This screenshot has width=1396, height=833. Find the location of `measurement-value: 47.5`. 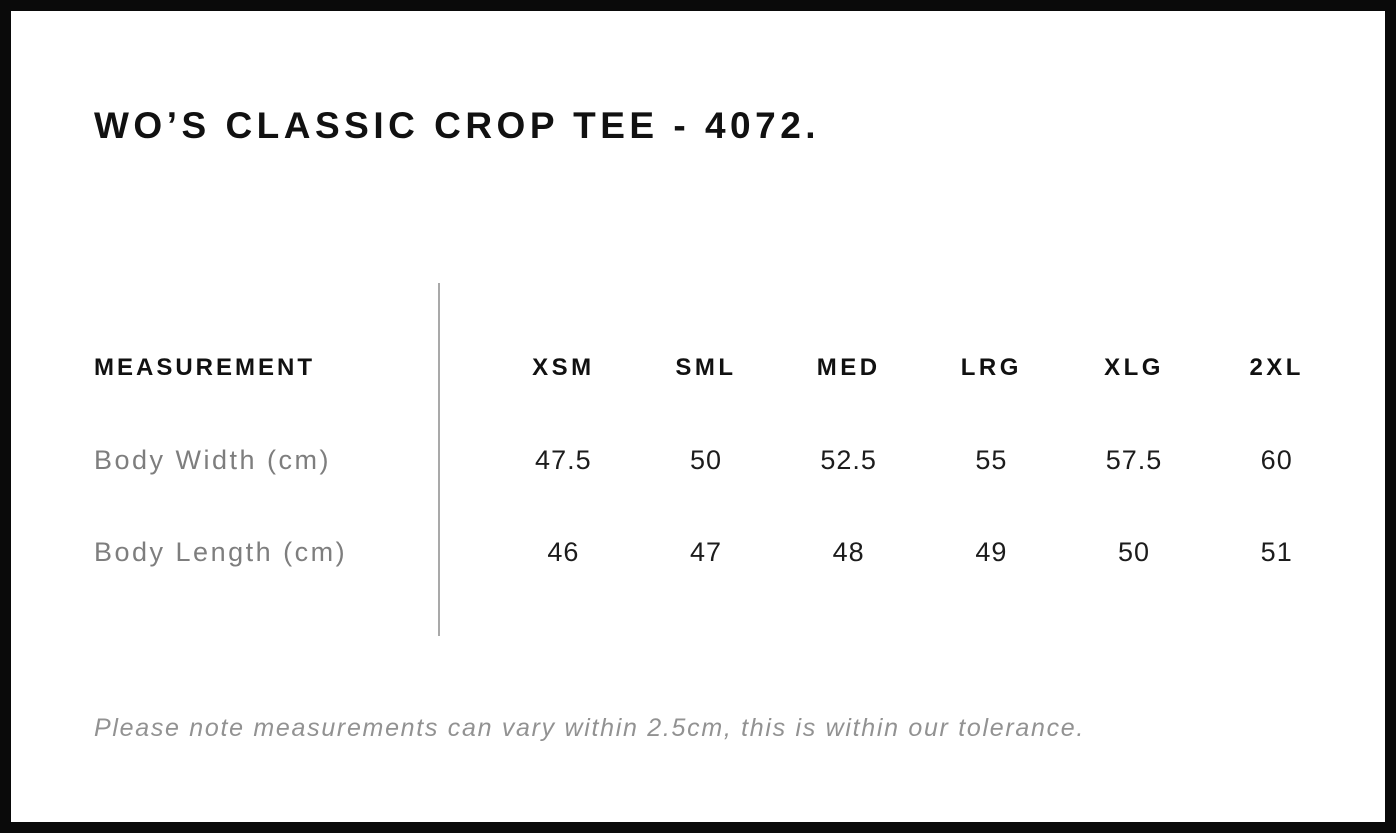

measurement-value: 47.5 is located at coordinates (563, 459).